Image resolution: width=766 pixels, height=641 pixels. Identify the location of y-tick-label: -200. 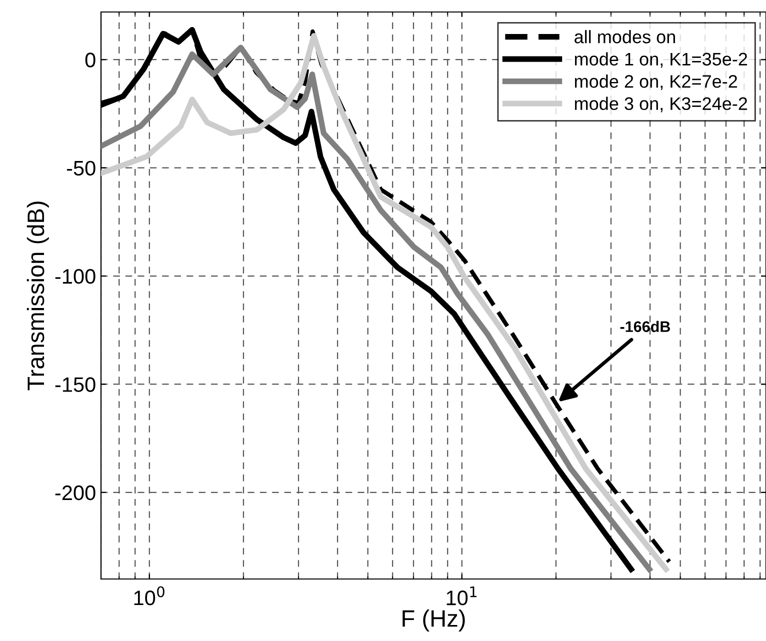
(75, 492).